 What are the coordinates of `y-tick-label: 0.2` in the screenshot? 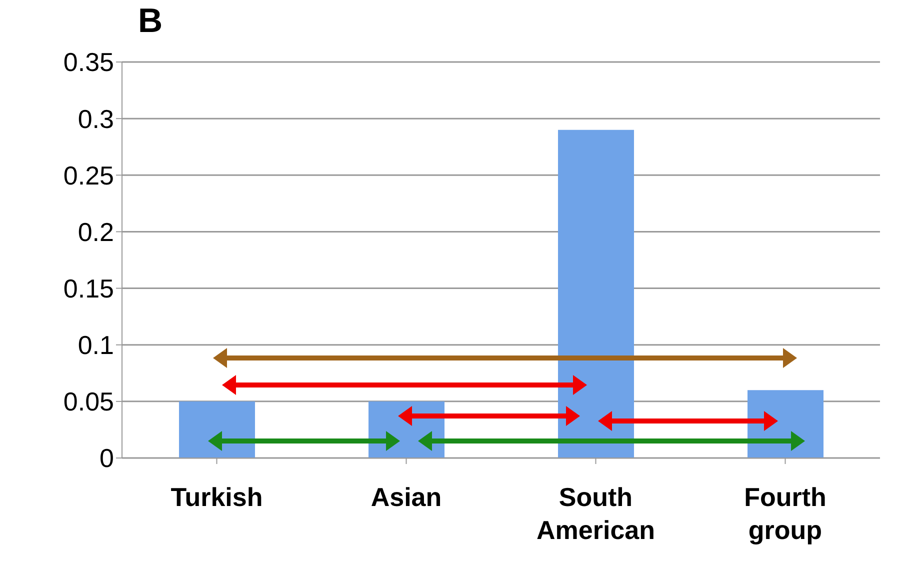 It's located at (96, 231).